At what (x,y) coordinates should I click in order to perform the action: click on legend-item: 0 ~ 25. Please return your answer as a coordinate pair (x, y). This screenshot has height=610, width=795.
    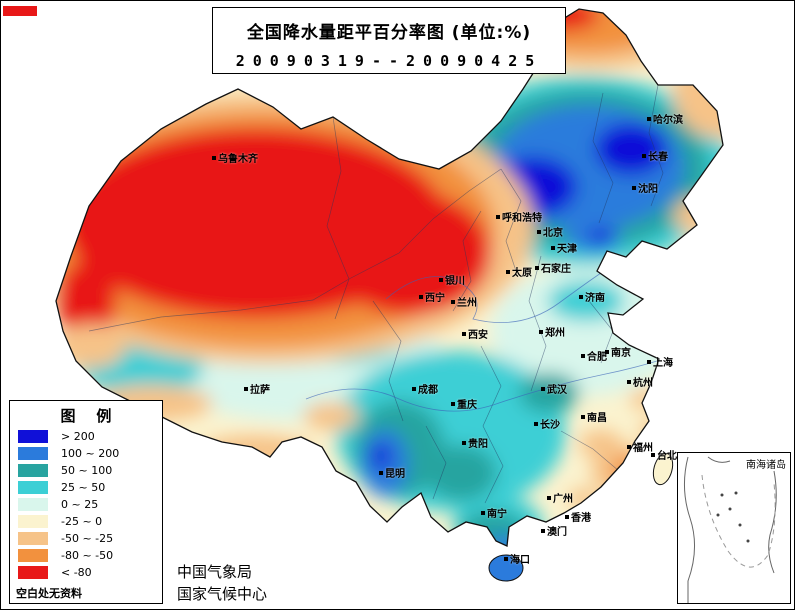
    Looking at the image, I should click on (90, 504).